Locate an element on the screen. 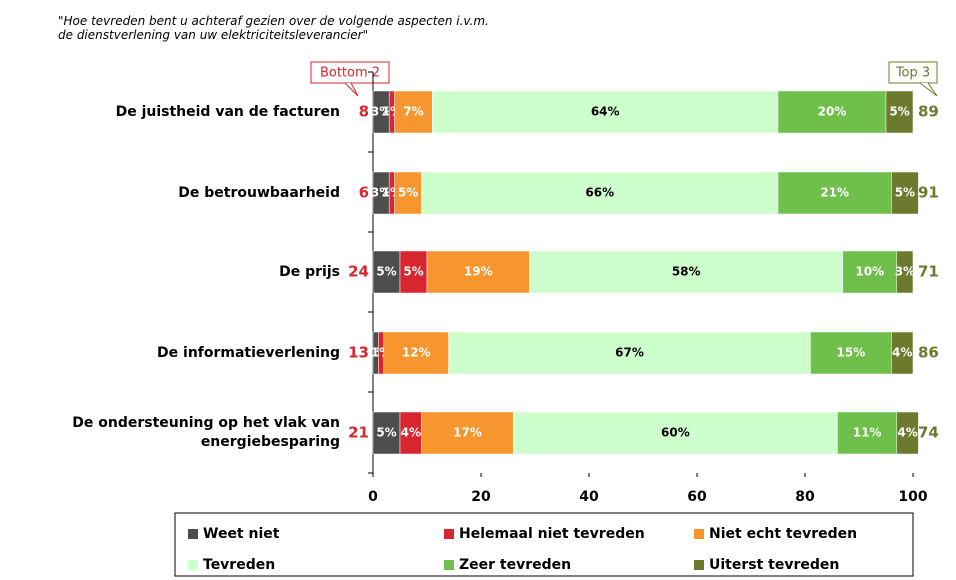  data-label: 11% is located at coordinates (867, 433).